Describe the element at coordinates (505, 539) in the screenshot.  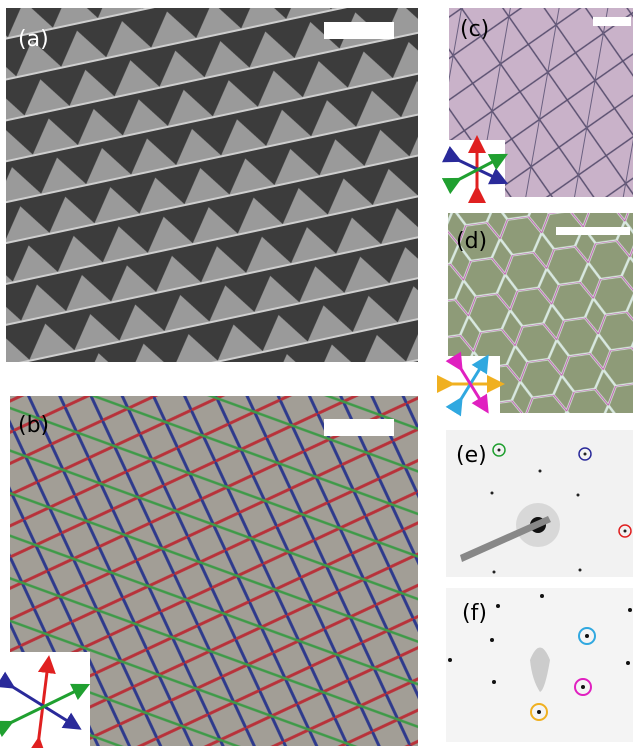
I see `beam-stop` at that location.